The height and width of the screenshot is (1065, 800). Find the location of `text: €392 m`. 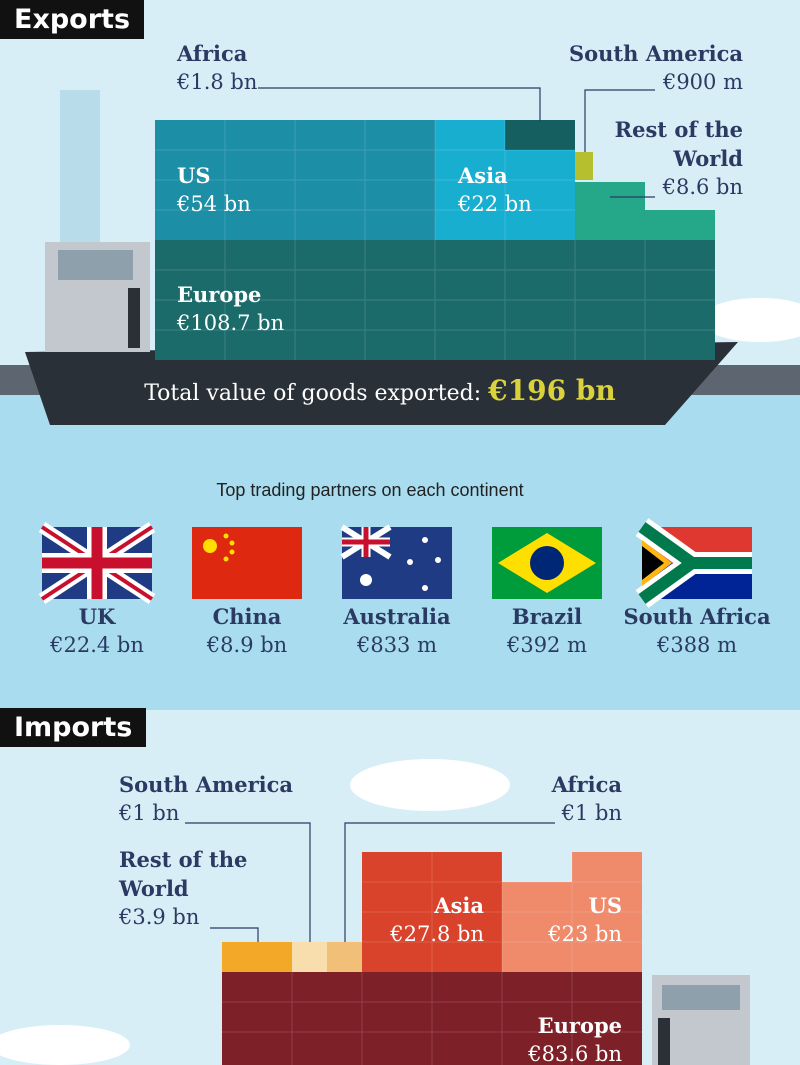

text: €392 m is located at coordinates (547, 645).